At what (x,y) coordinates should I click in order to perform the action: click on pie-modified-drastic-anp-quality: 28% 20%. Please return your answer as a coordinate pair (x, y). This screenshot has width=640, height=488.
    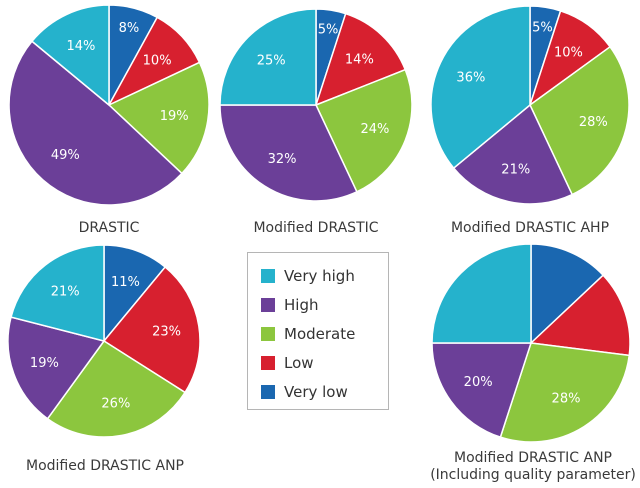
    Looking at the image, I should click on (531, 343).